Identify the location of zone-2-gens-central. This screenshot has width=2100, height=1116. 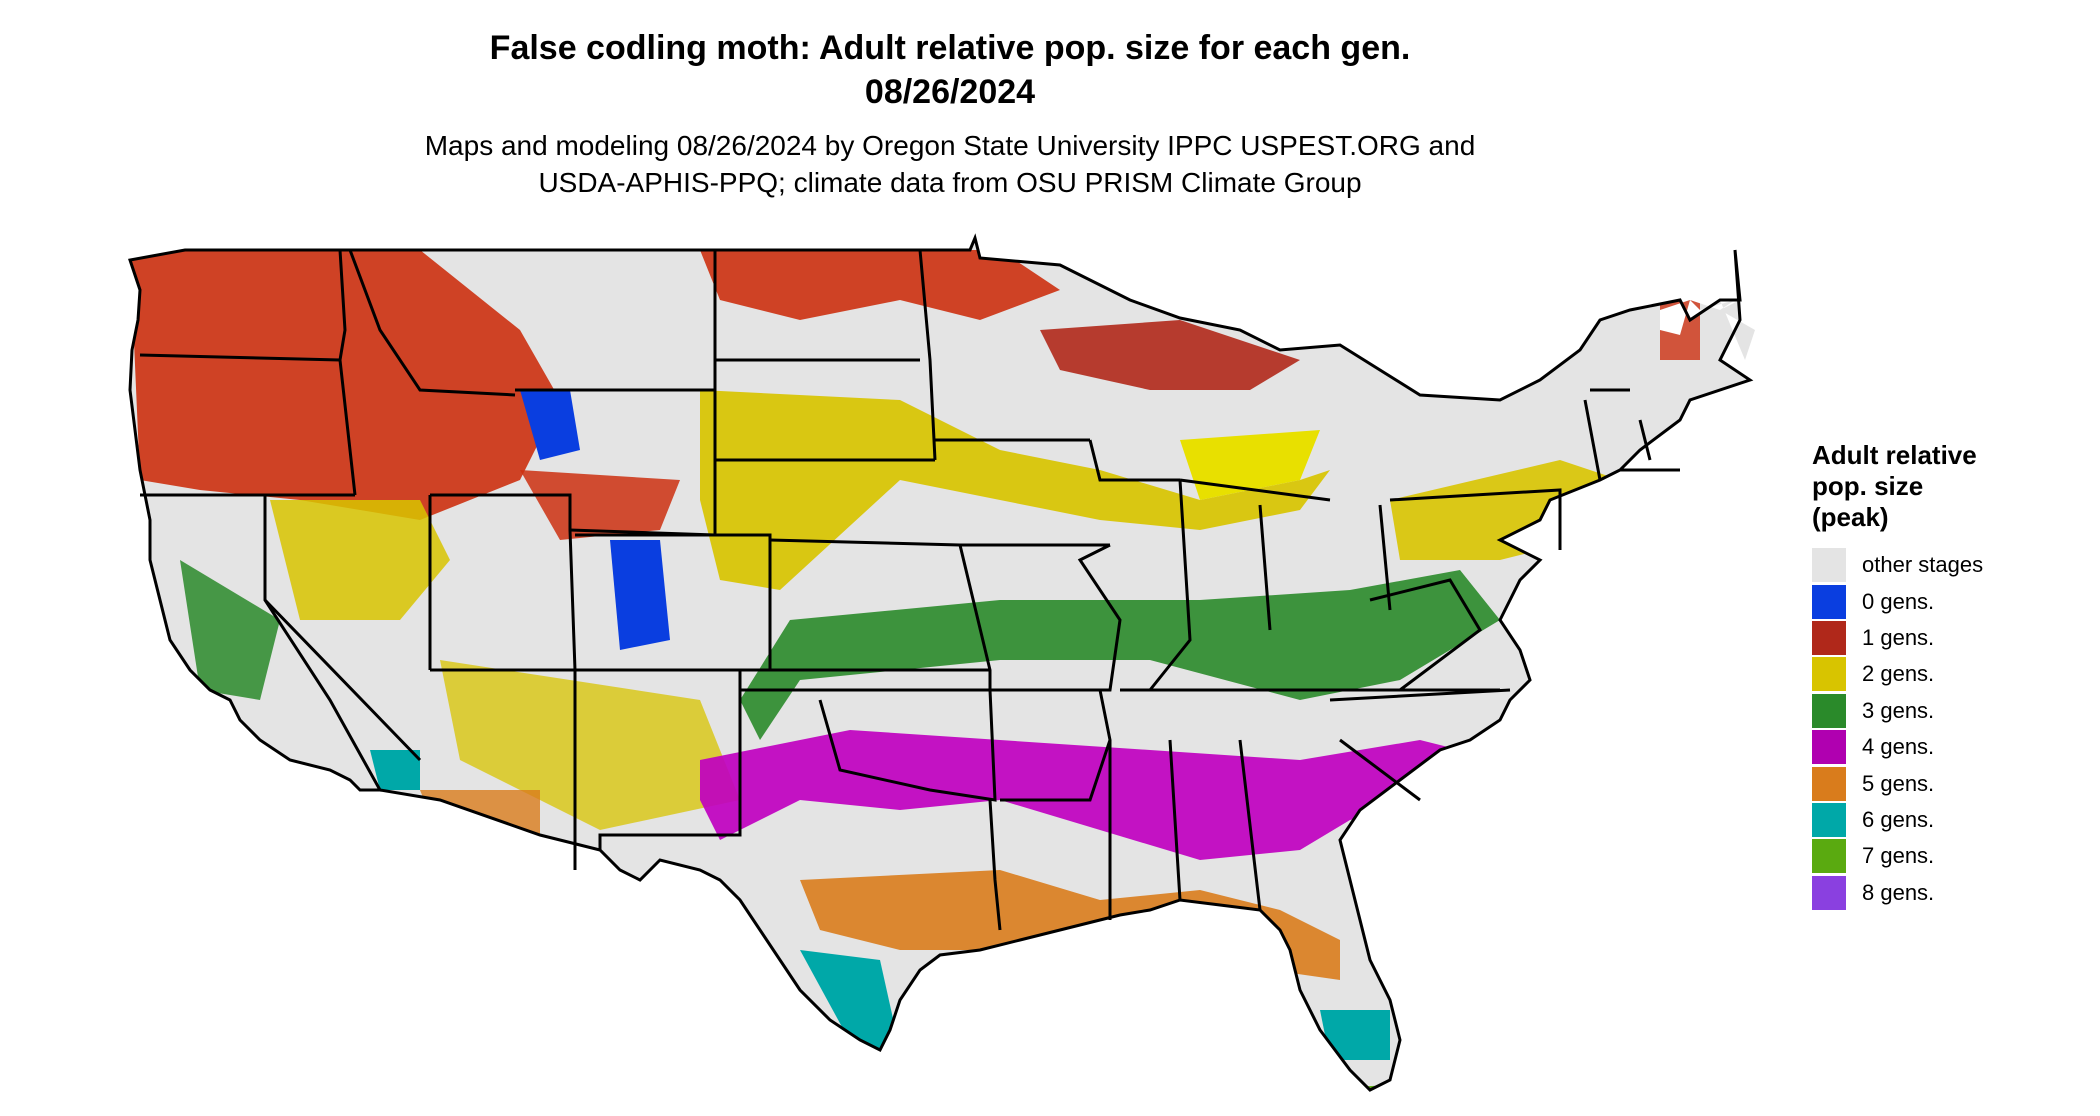
(1015, 490).